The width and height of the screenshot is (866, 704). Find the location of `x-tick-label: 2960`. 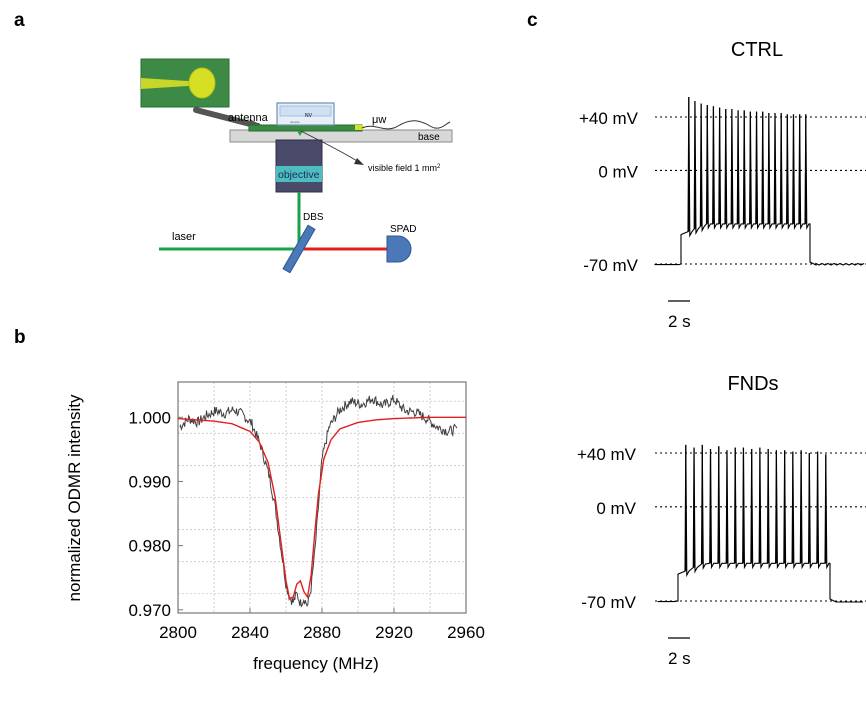

x-tick-label: 2960 is located at coordinates (466, 632).